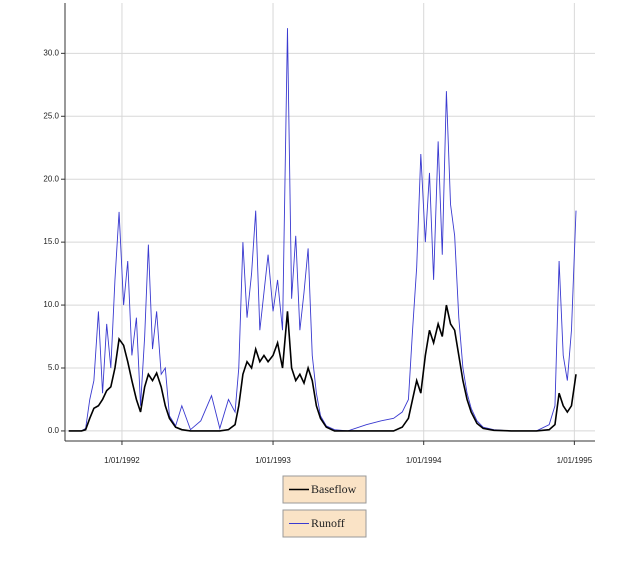 Image resolution: width=619 pixels, height=573 pixels. Describe the element at coordinates (324, 506) in the screenshot. I see `legend: Baseflow Runoff` at that location.